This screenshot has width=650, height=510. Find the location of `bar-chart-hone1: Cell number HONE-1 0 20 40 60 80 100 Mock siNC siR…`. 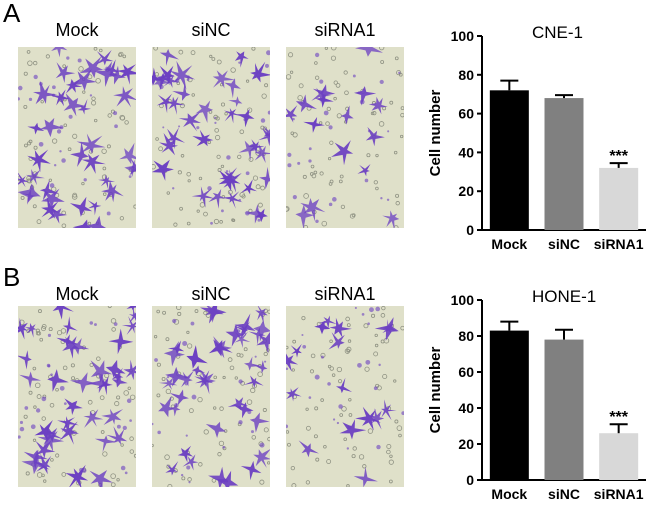

bar-chart-hone1: Cell number HONE-1 0 20 40 60 80 100 Mock siNC siR… is located at coordinates (536, 394).